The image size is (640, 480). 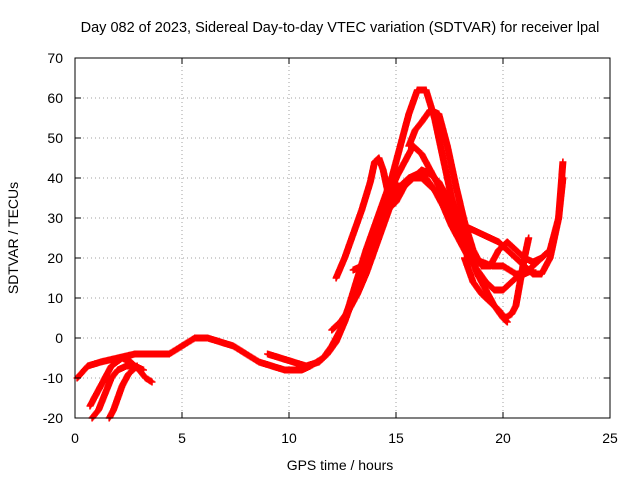 What do you see at coordinates (55, 138) in the screenshot?
I see `y-tick-label: 50` at bounding box center [55, 138].